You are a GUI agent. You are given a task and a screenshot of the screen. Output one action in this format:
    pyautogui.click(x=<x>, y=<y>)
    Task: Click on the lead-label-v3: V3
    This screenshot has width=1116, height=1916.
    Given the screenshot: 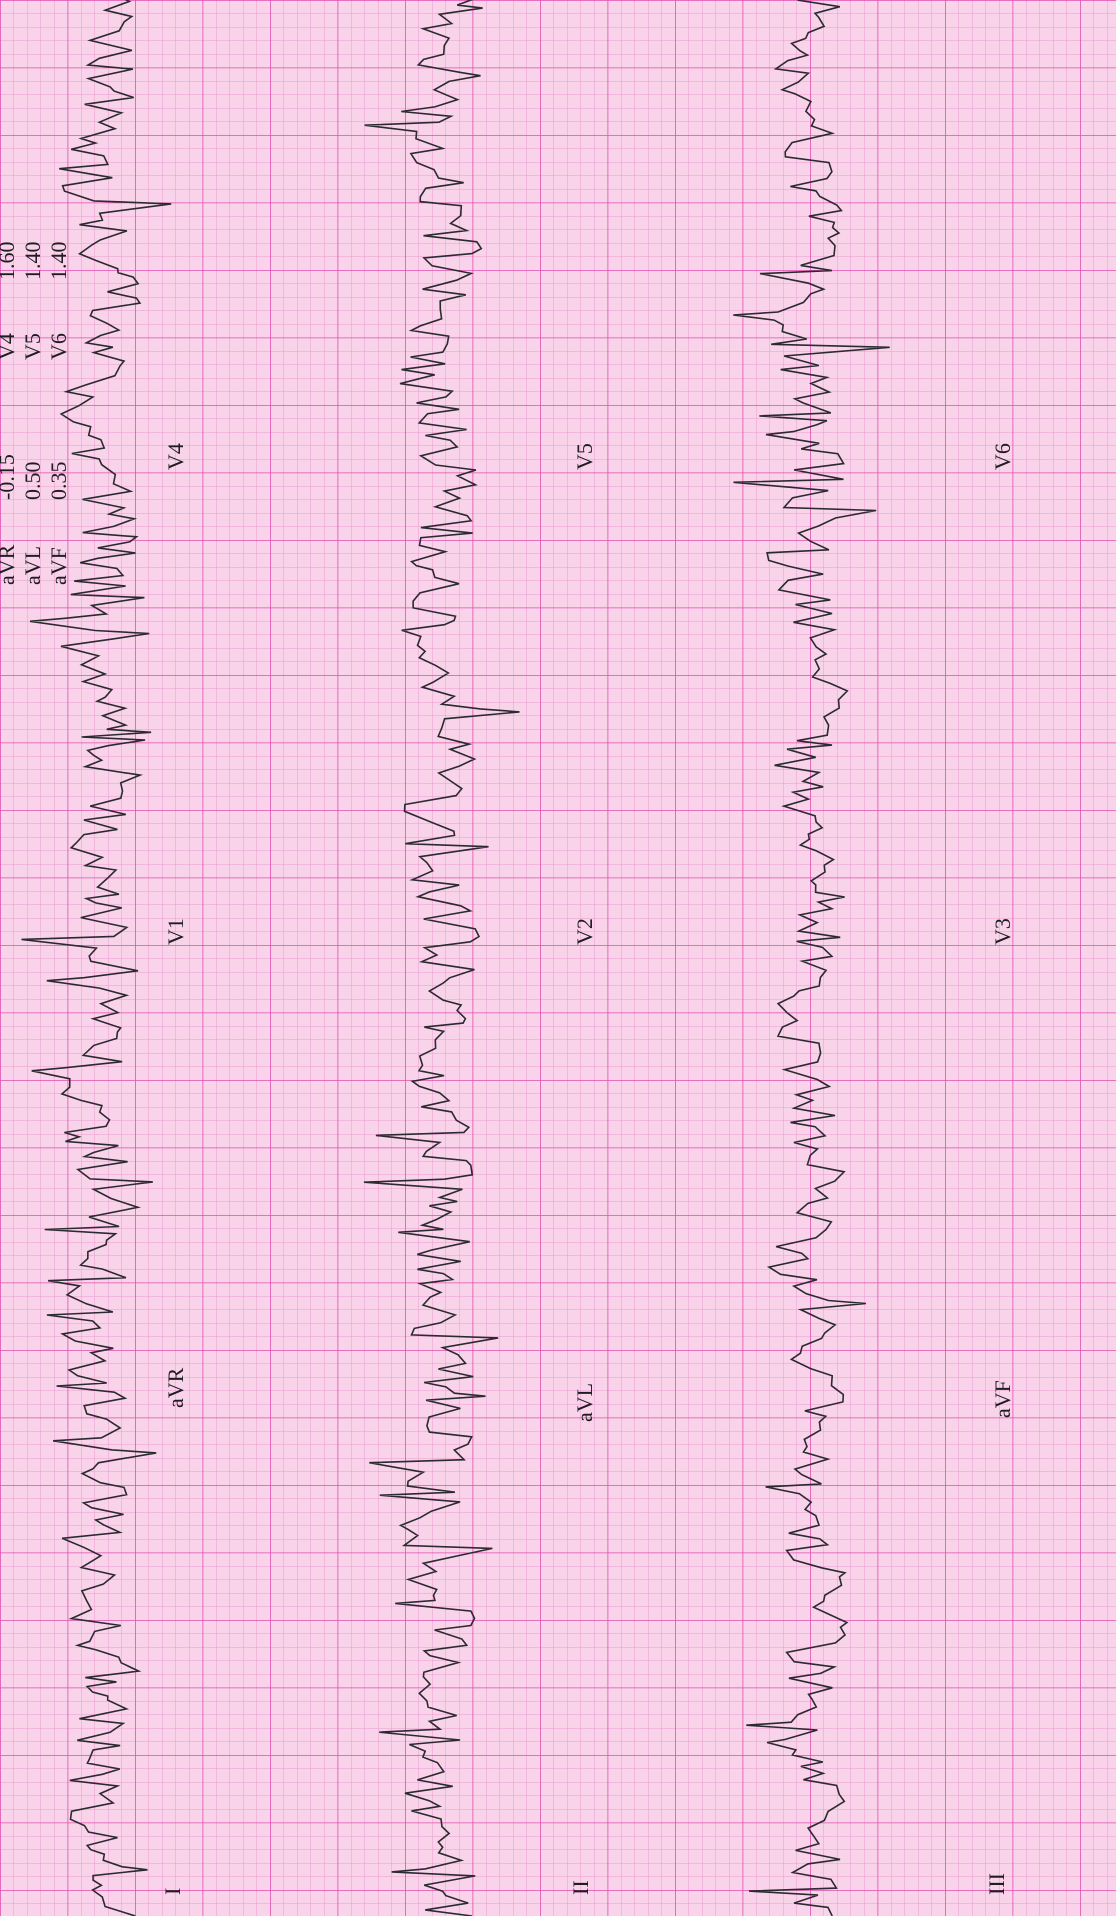 What is the action you would take?
    pyautogui.click(x=1002, y=931)
    